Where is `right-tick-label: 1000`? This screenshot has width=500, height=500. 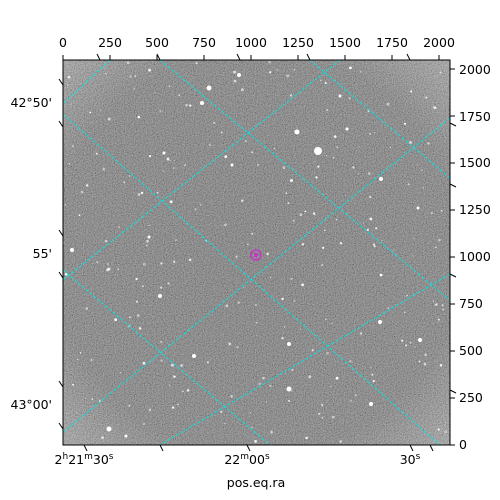
right-tick-label: 1000 is located at coordinates (475, 256).